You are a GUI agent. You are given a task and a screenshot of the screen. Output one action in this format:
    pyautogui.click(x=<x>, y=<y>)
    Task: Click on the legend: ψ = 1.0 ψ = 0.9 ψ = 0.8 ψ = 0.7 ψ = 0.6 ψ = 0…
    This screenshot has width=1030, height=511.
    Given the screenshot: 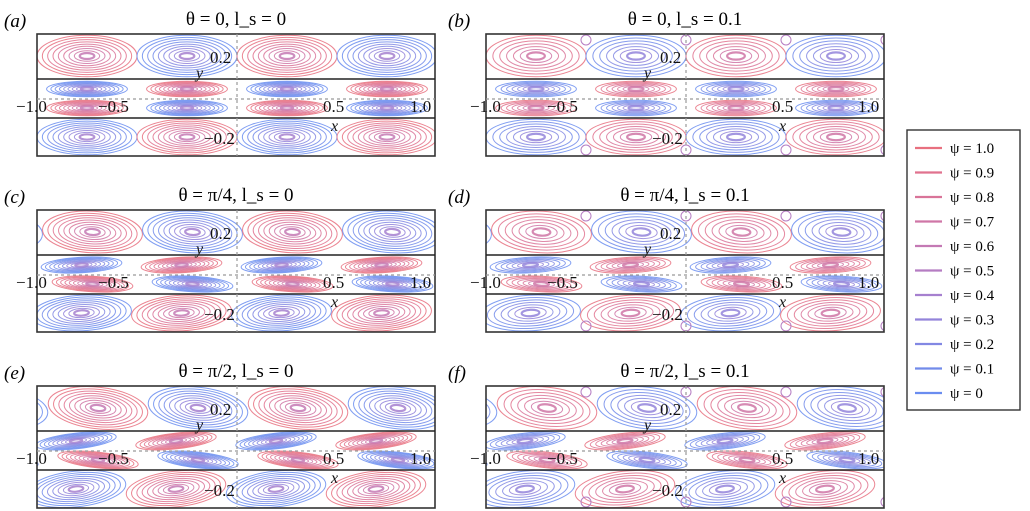 What is the action you would take?
    pyautogui.click(x=963, y=270)
    